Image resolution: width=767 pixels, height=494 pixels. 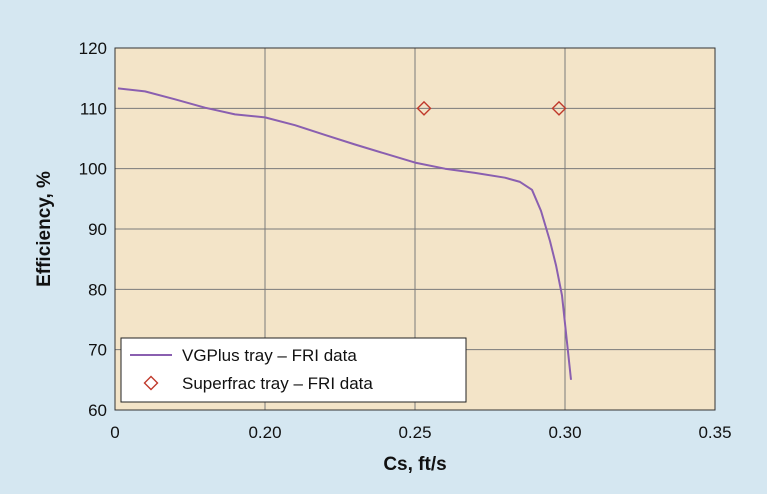 I want to click on x-tick-label: 0.35, so click(x=714, y=432).